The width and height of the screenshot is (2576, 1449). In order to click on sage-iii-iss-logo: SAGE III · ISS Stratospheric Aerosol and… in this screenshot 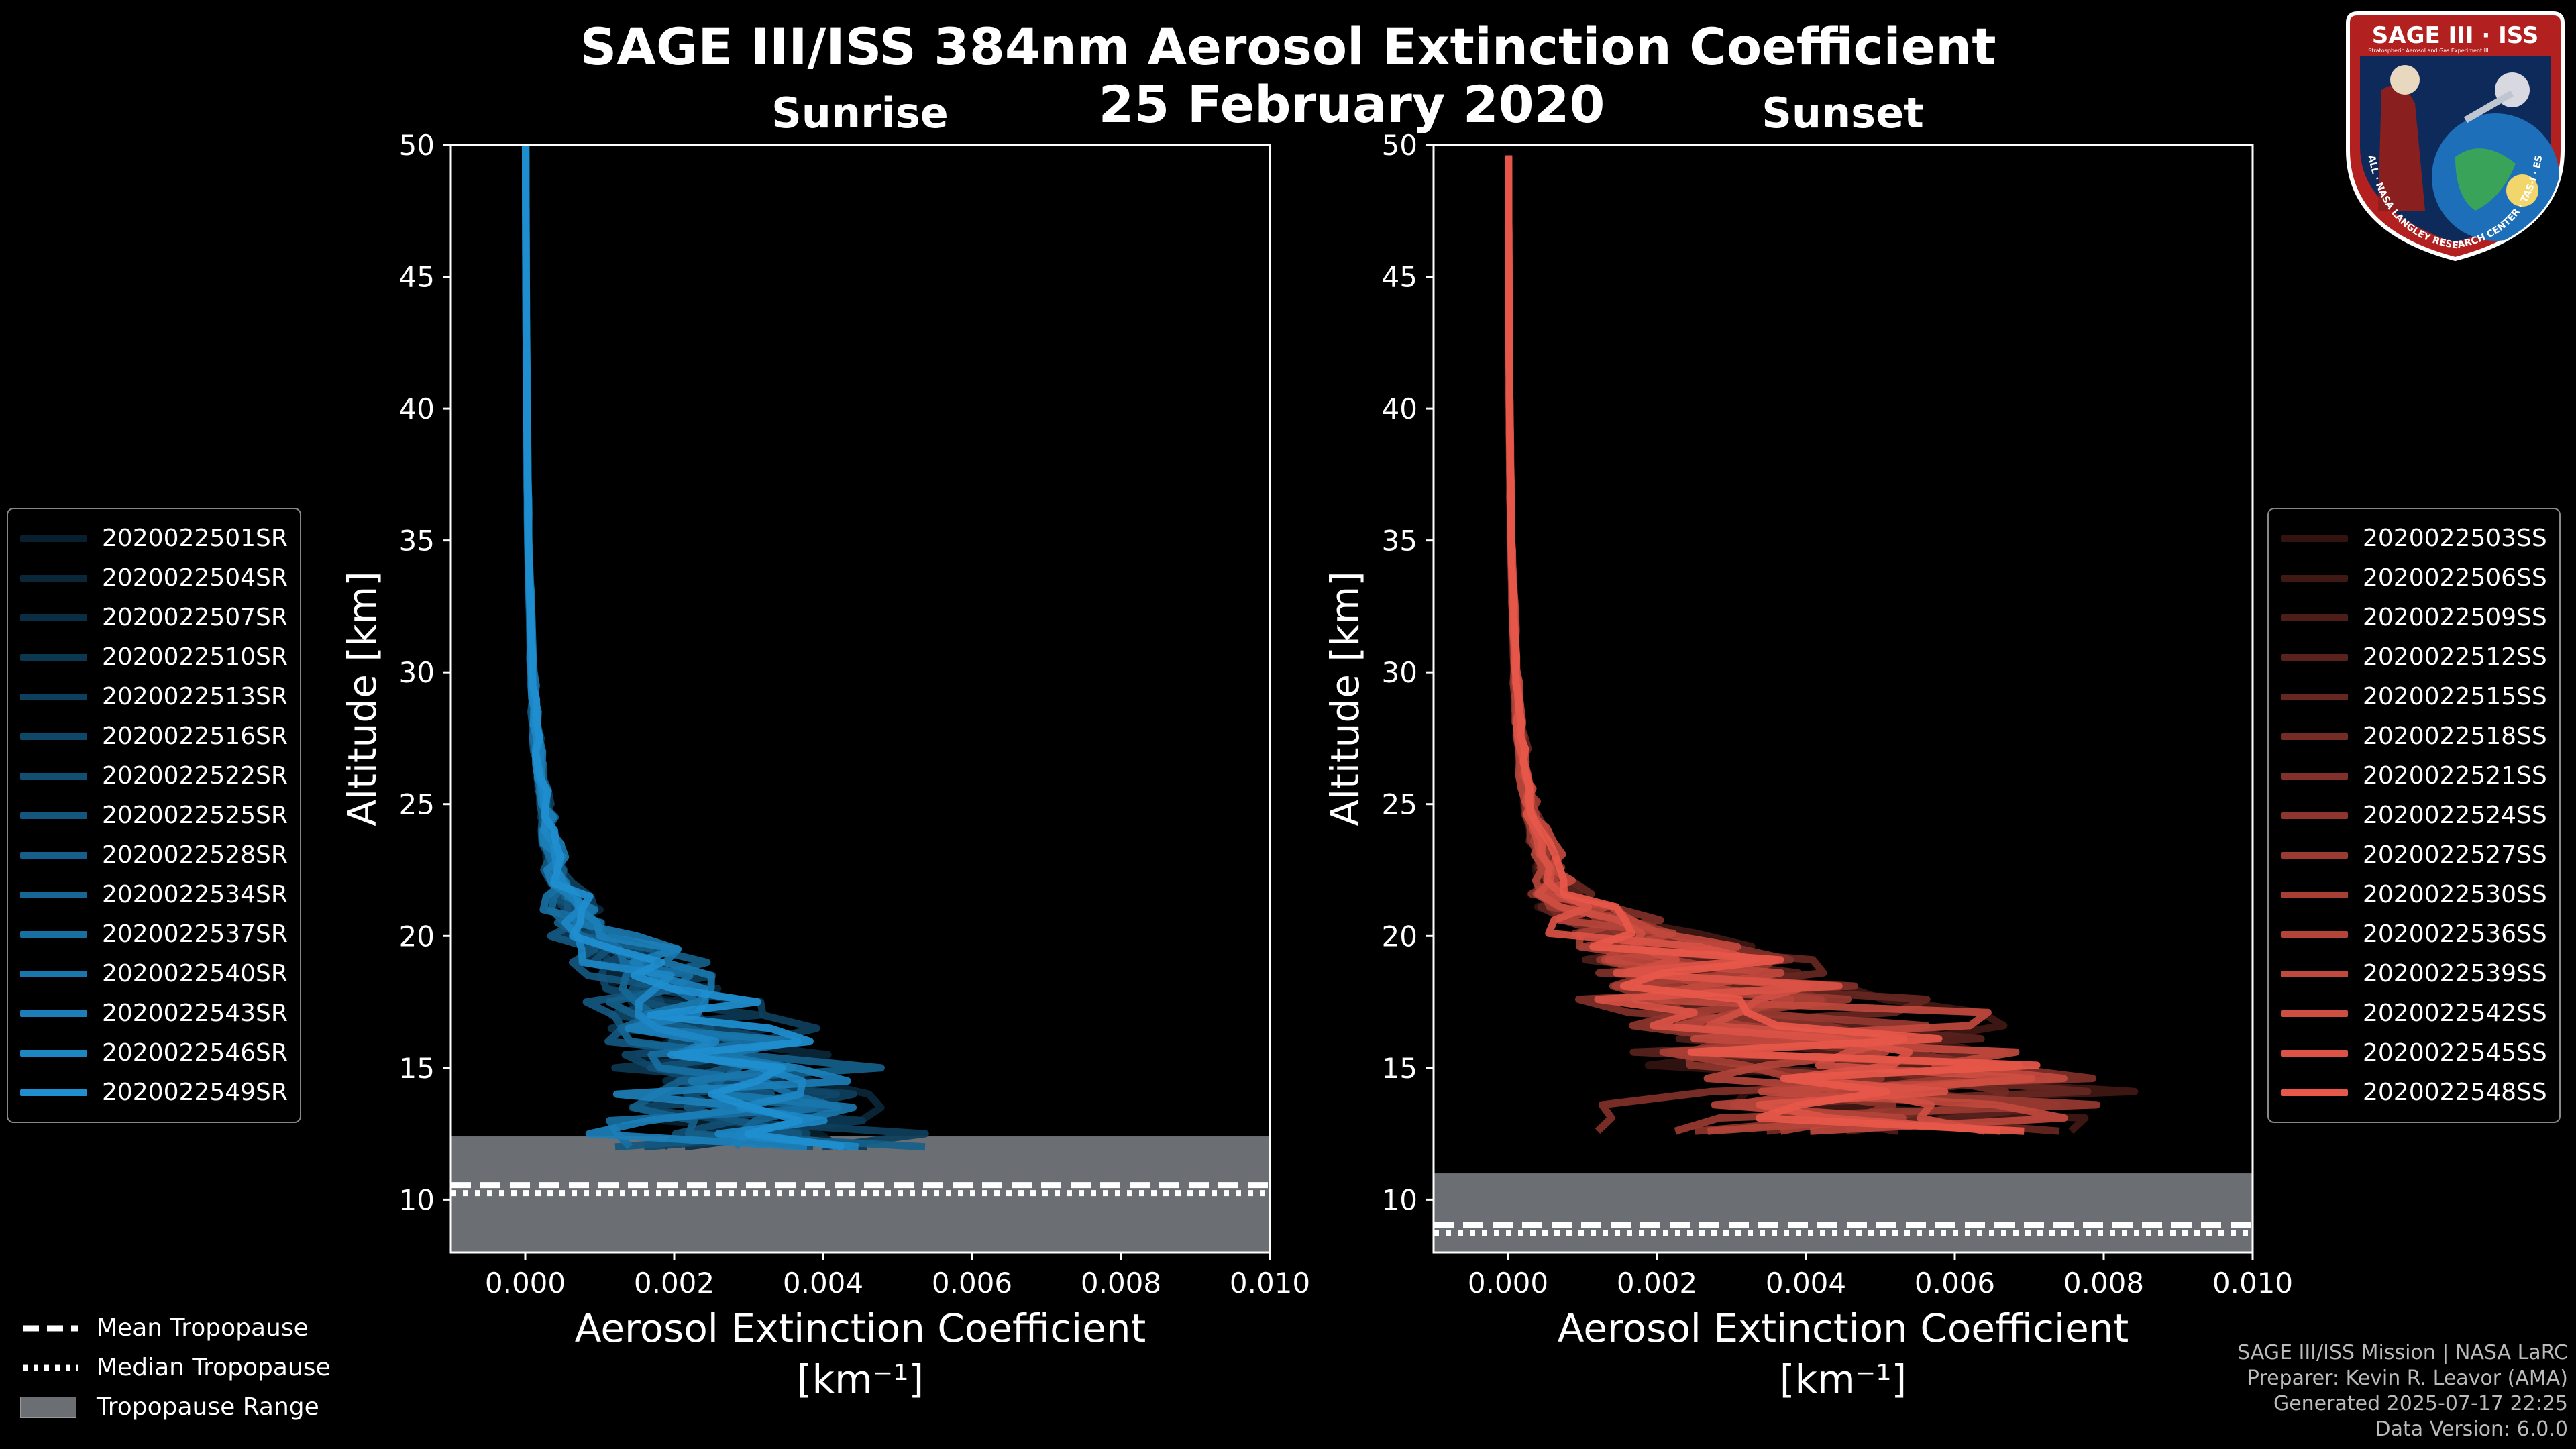, I will do `click(2453, 134)`.